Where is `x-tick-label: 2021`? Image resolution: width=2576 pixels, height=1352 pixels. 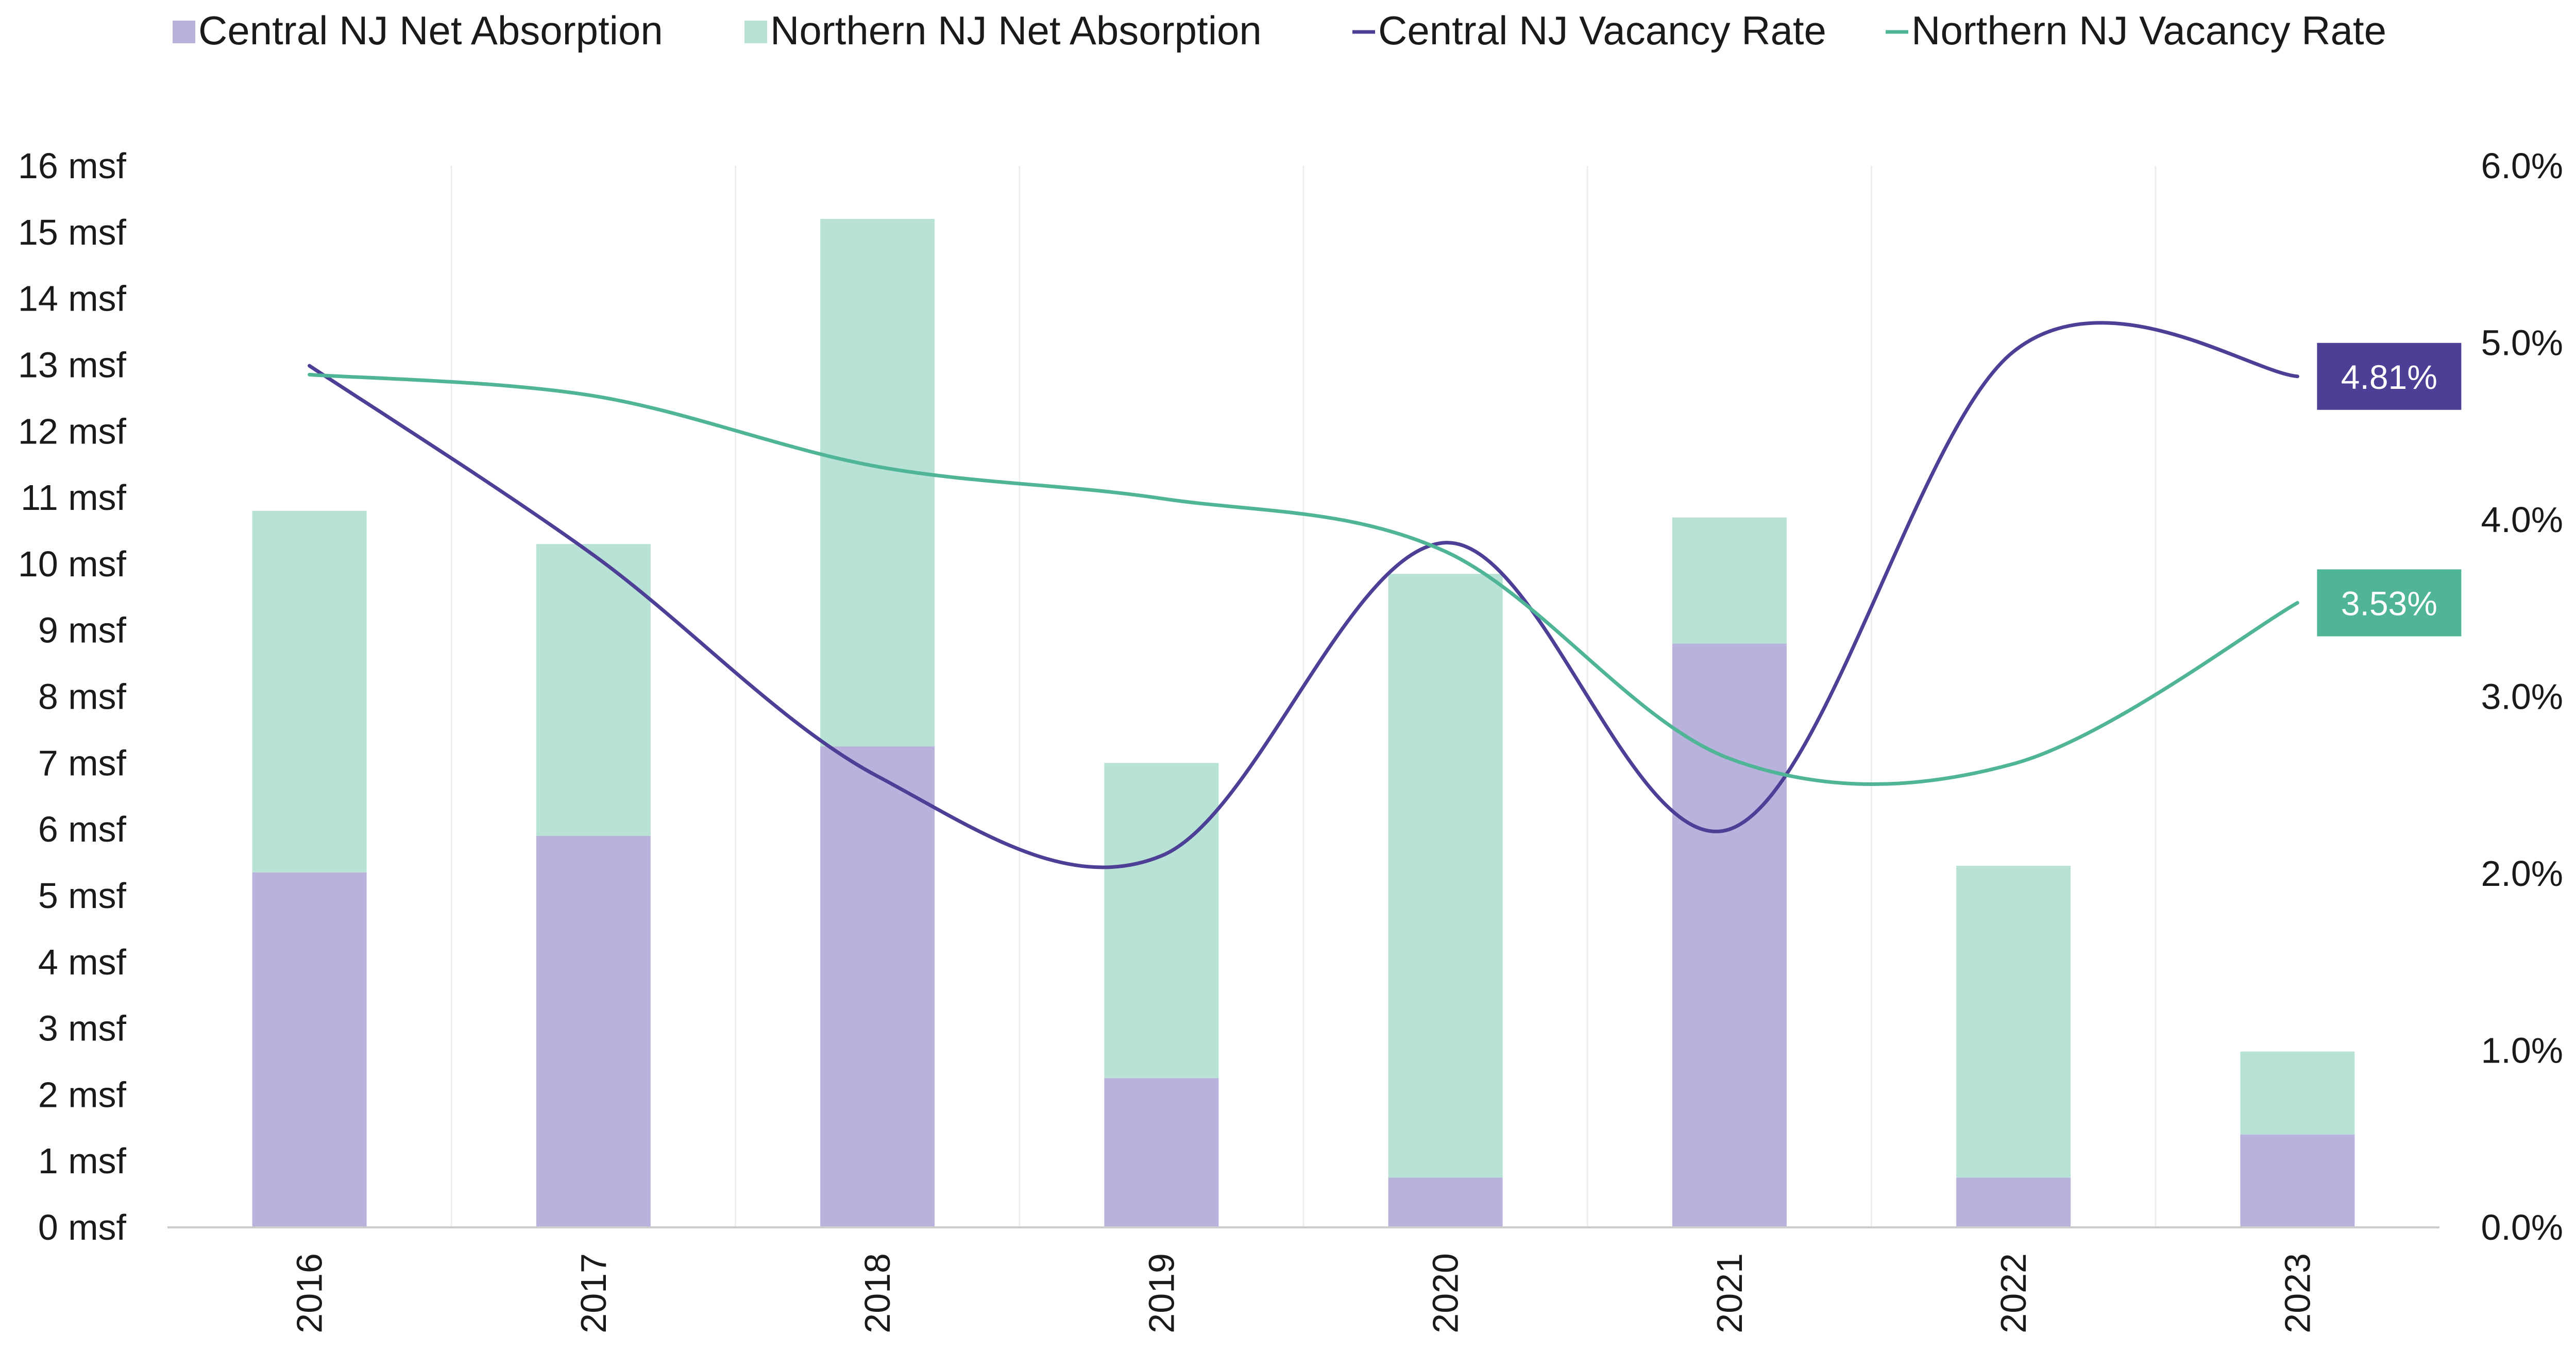 x-tick-label: 2021 is located at coordinates (1729, 1293).